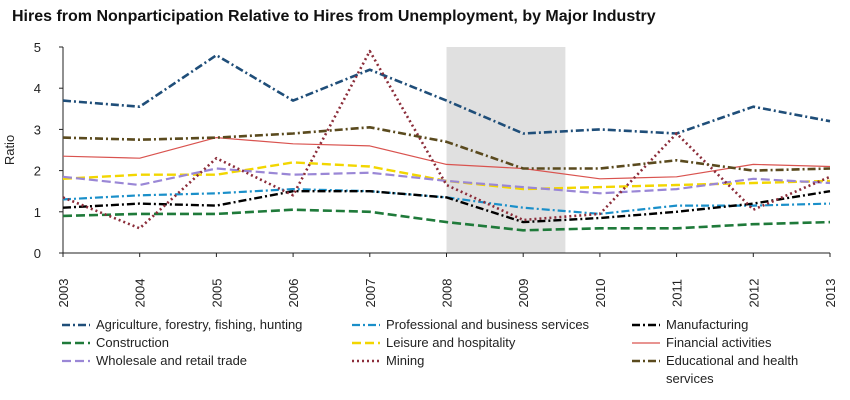 Image resolution: width=850 pixels, height=400 pixels. I want to click on y-tick-label: 5, so click(37, 47).